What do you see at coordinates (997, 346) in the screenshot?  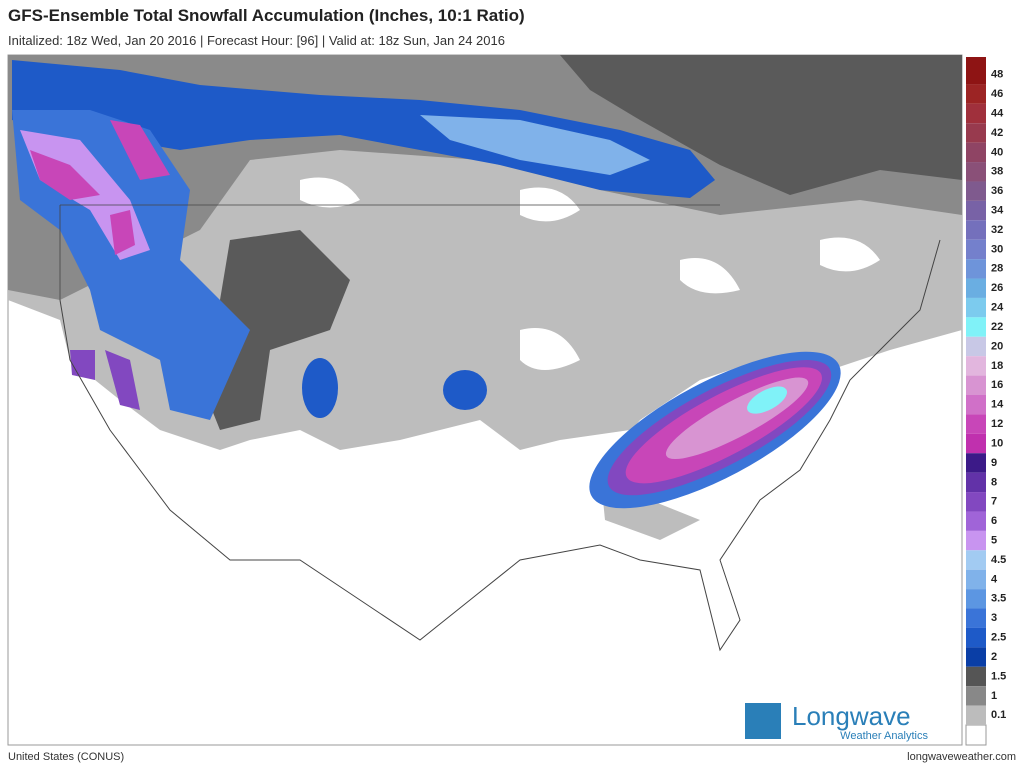 I see `legend-label: 20` at bounding box center [997, 346].